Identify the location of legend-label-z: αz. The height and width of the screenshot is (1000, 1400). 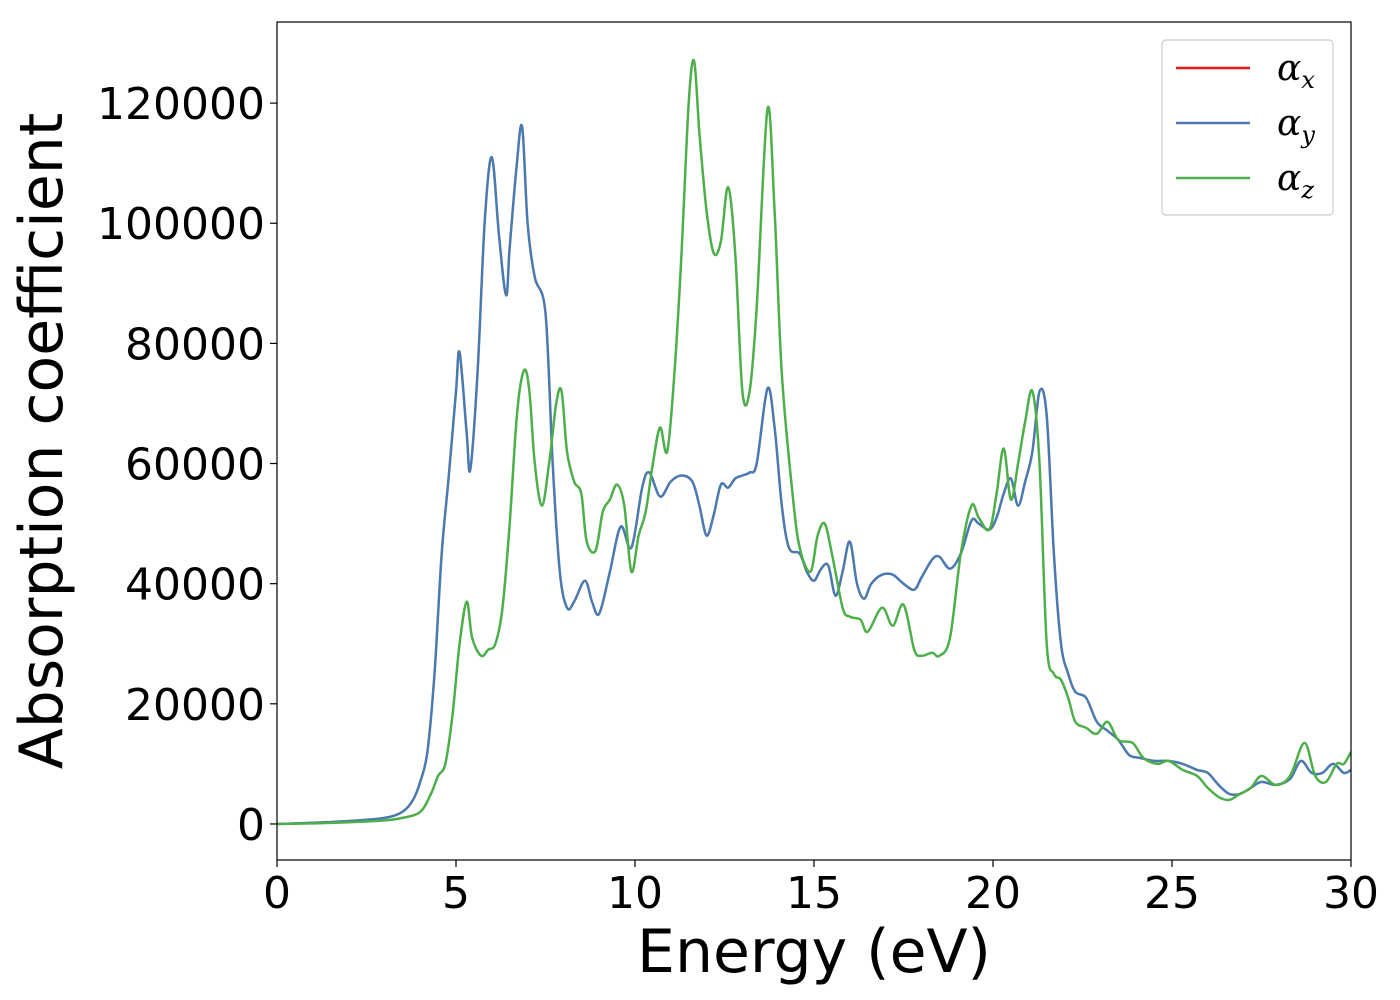
(1295, 181).